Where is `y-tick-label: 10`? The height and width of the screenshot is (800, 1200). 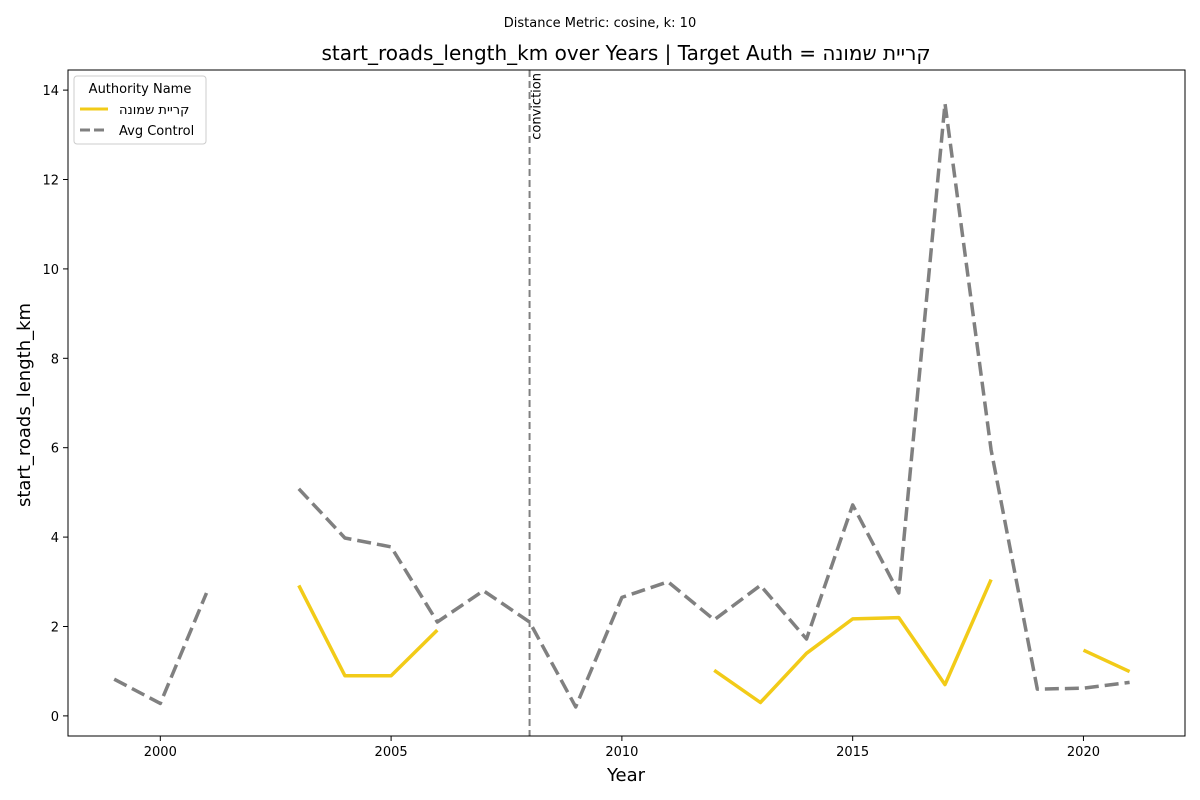
y-tick-label: 10 is located at coordinates (50, 270).